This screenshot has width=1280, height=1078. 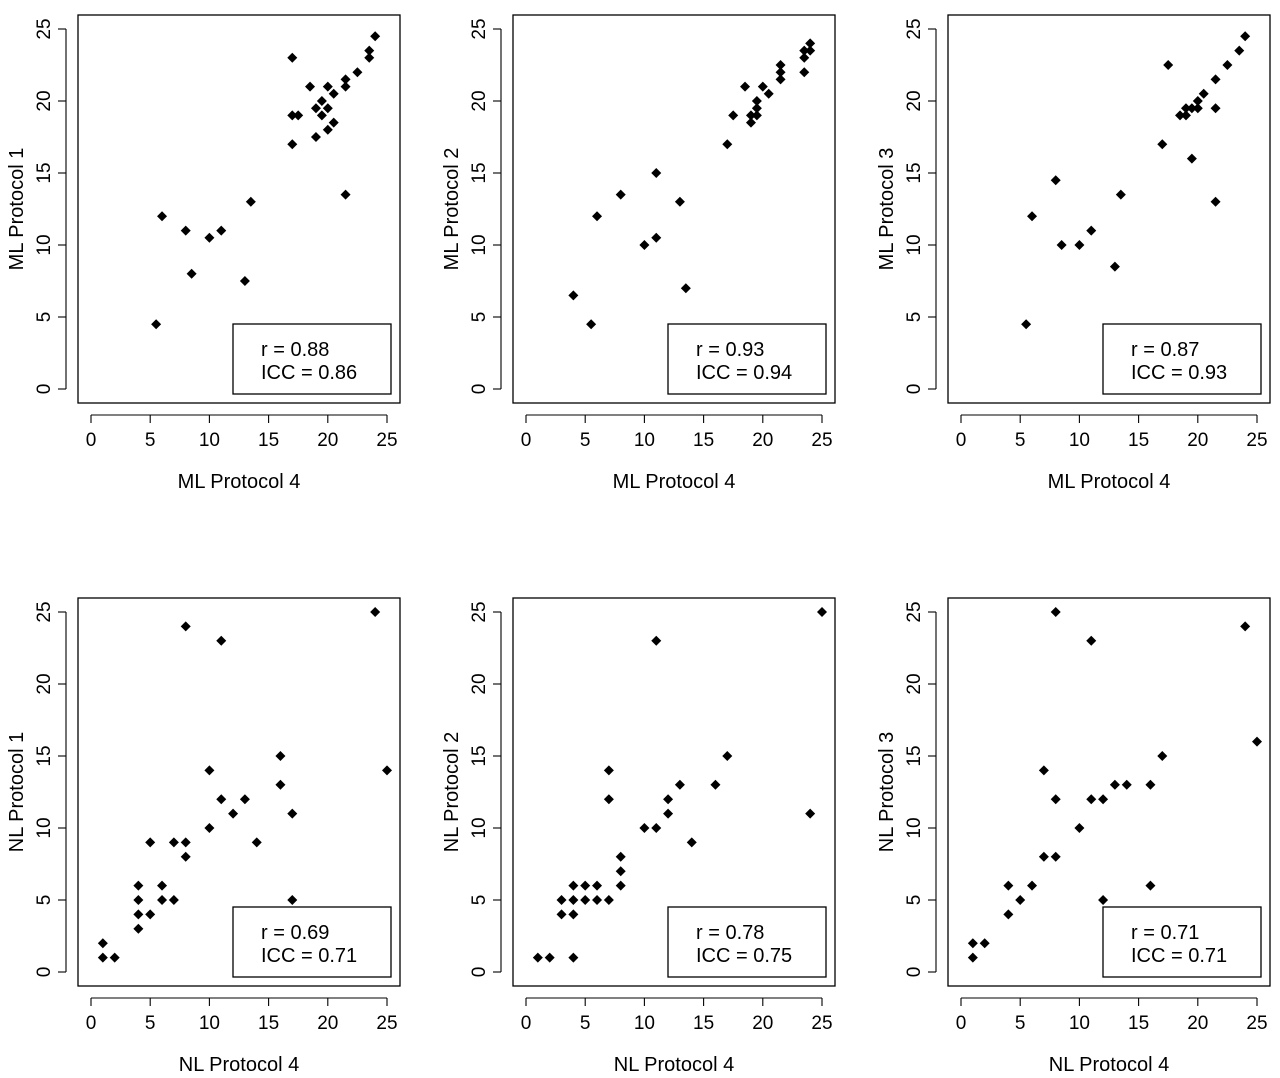 I want to click on x-tick-label: 10, so click(x=644, y=440).